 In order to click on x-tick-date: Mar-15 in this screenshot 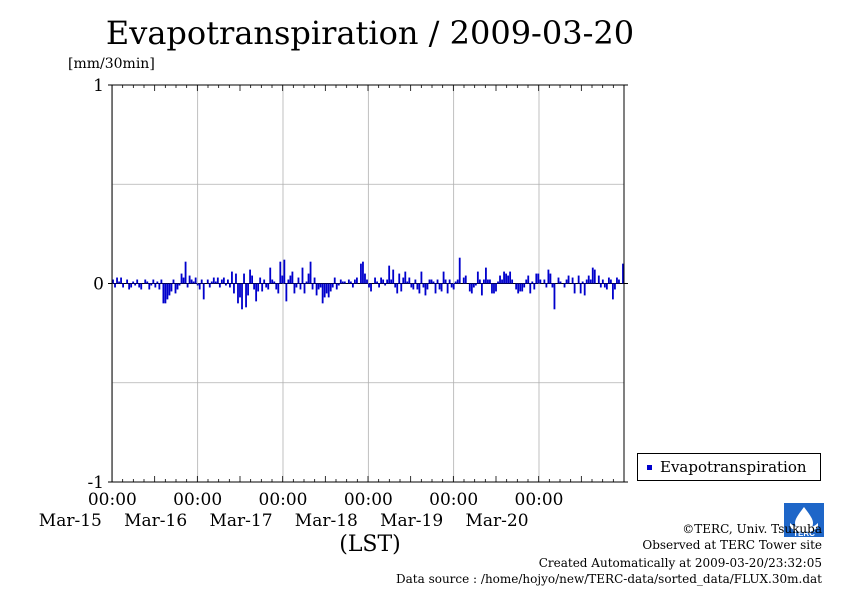, I will do `click(70, 521)`.